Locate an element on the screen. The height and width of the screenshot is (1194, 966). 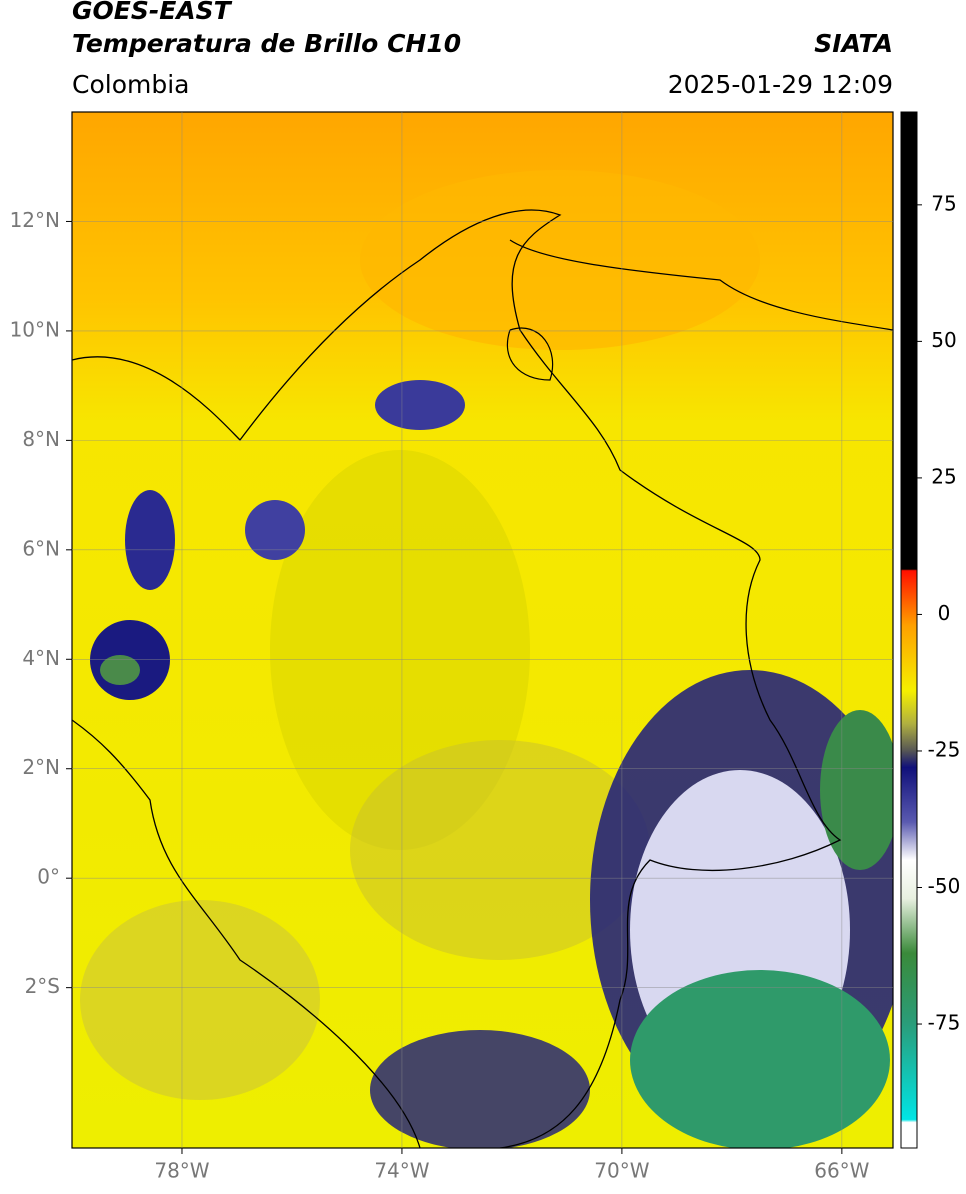
y-tick-label: 6°N is located at coordinates (41, 548).